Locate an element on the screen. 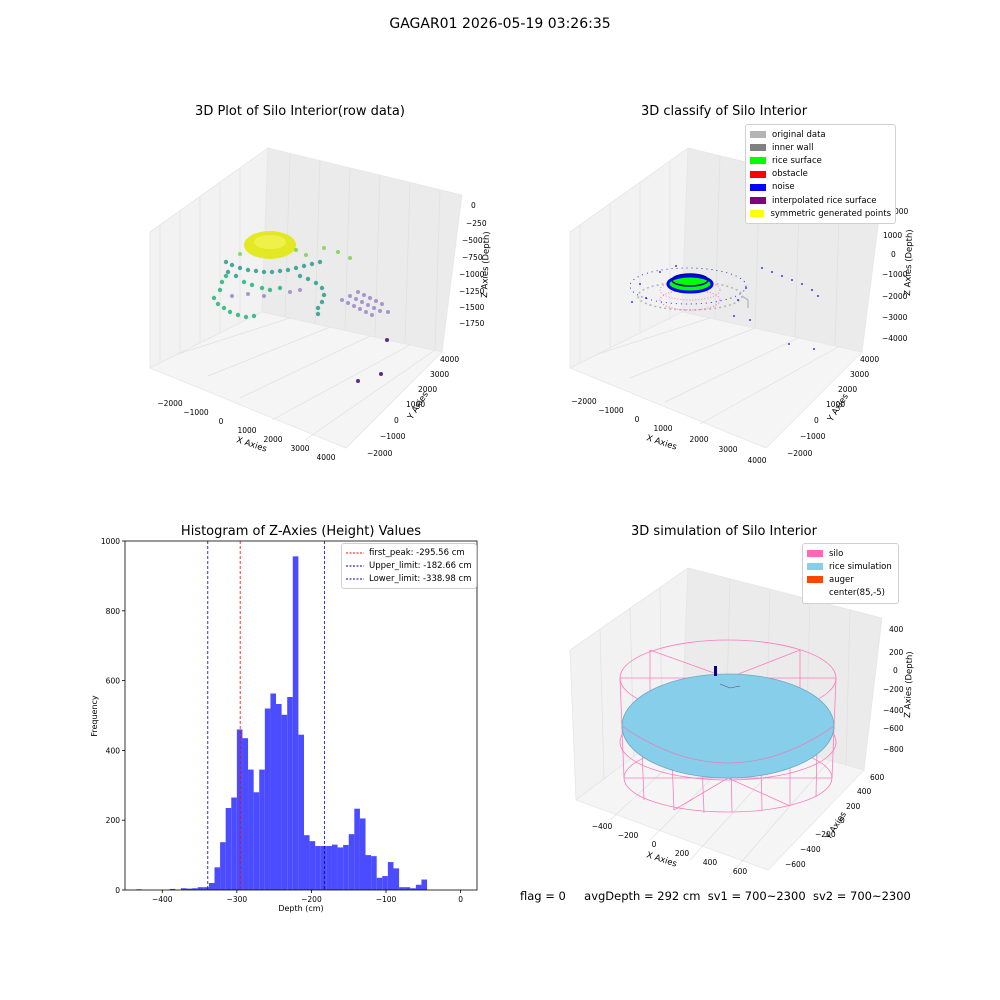  p1-ytick: 2000 is located at coordinates (427, 389).